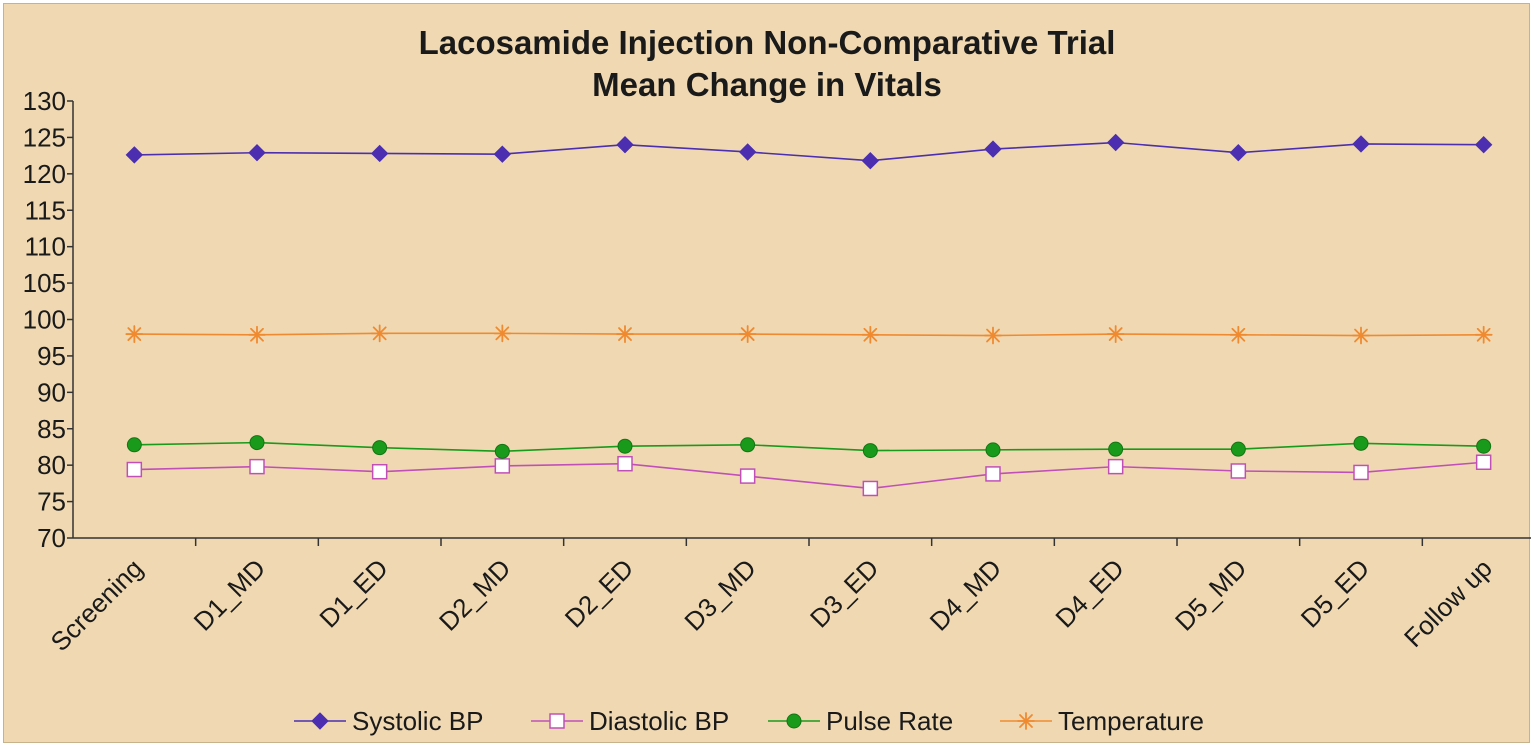  Describe the element at coordinates (557, 721) in the screenshot. I see `legend-marker-diastolic-bp` at that location.